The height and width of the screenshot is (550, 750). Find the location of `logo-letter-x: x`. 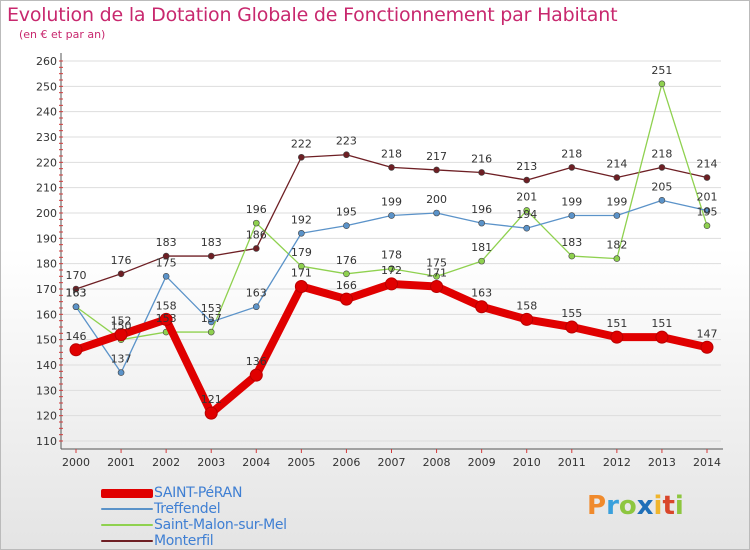

logo-letter-x: x is located at coordinates (645, 506).